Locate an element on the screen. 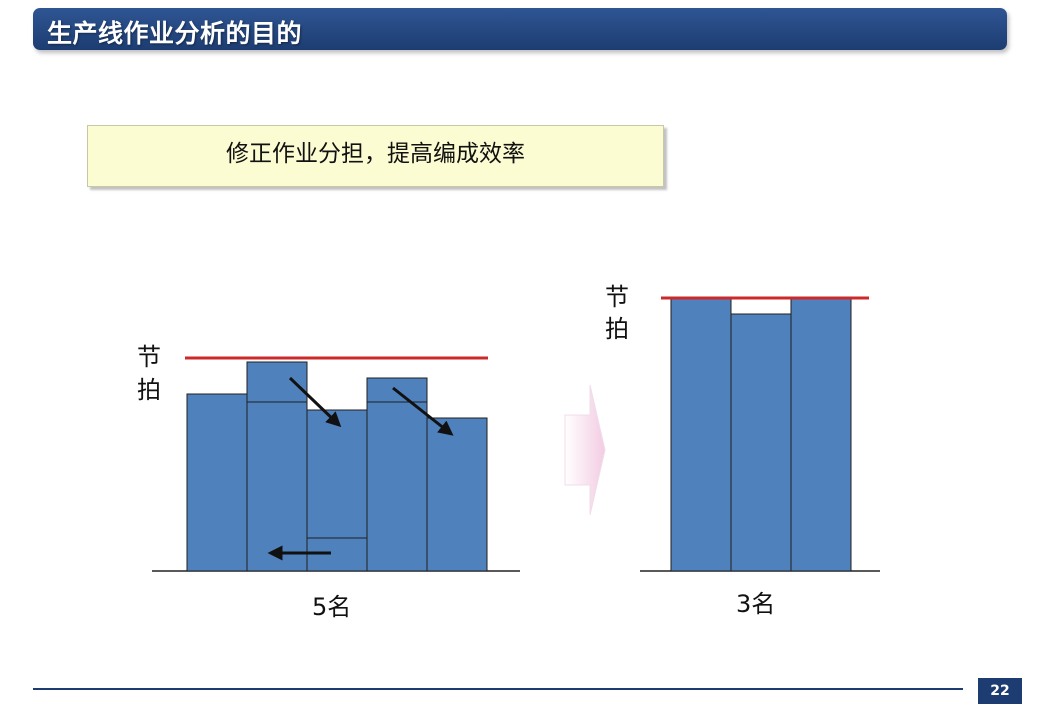 The height and width of the screenshot is (720, 1040). page-title: 生产线作业分析的目的 is located at coordinates (175, 33).